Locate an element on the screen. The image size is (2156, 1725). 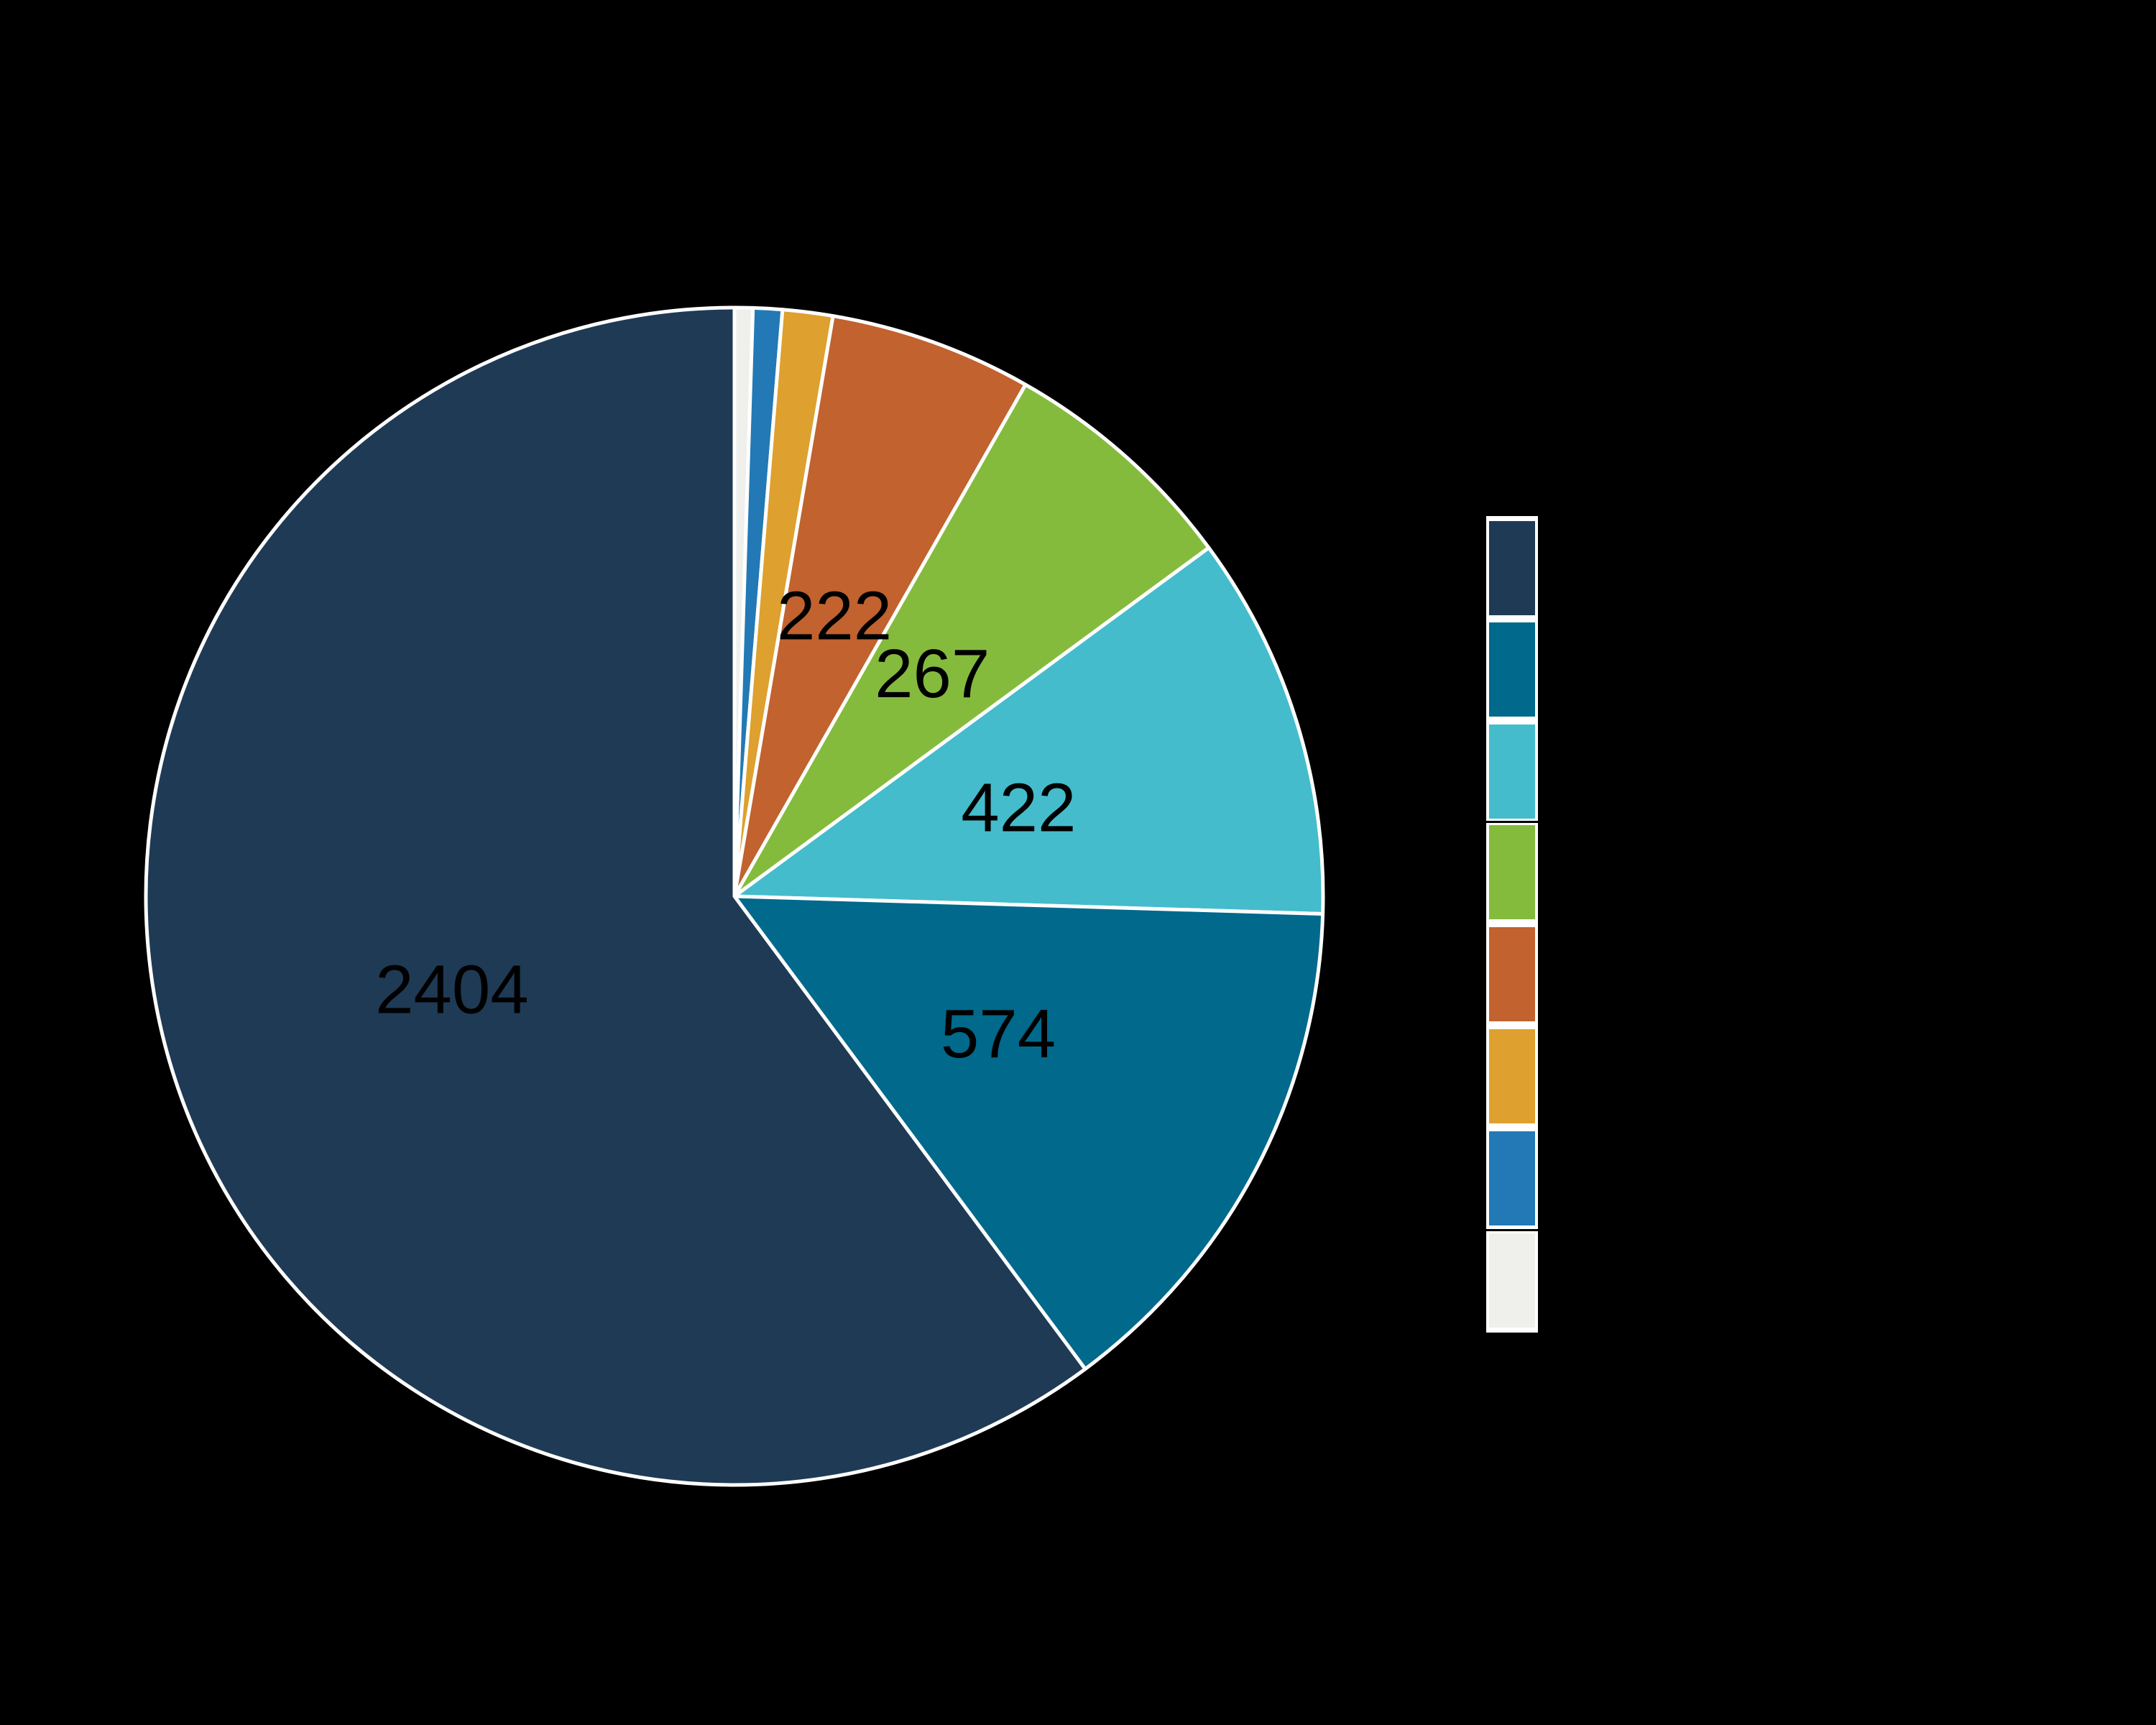
slice-label-teal: 574 is located at coordinates (998, 1033).